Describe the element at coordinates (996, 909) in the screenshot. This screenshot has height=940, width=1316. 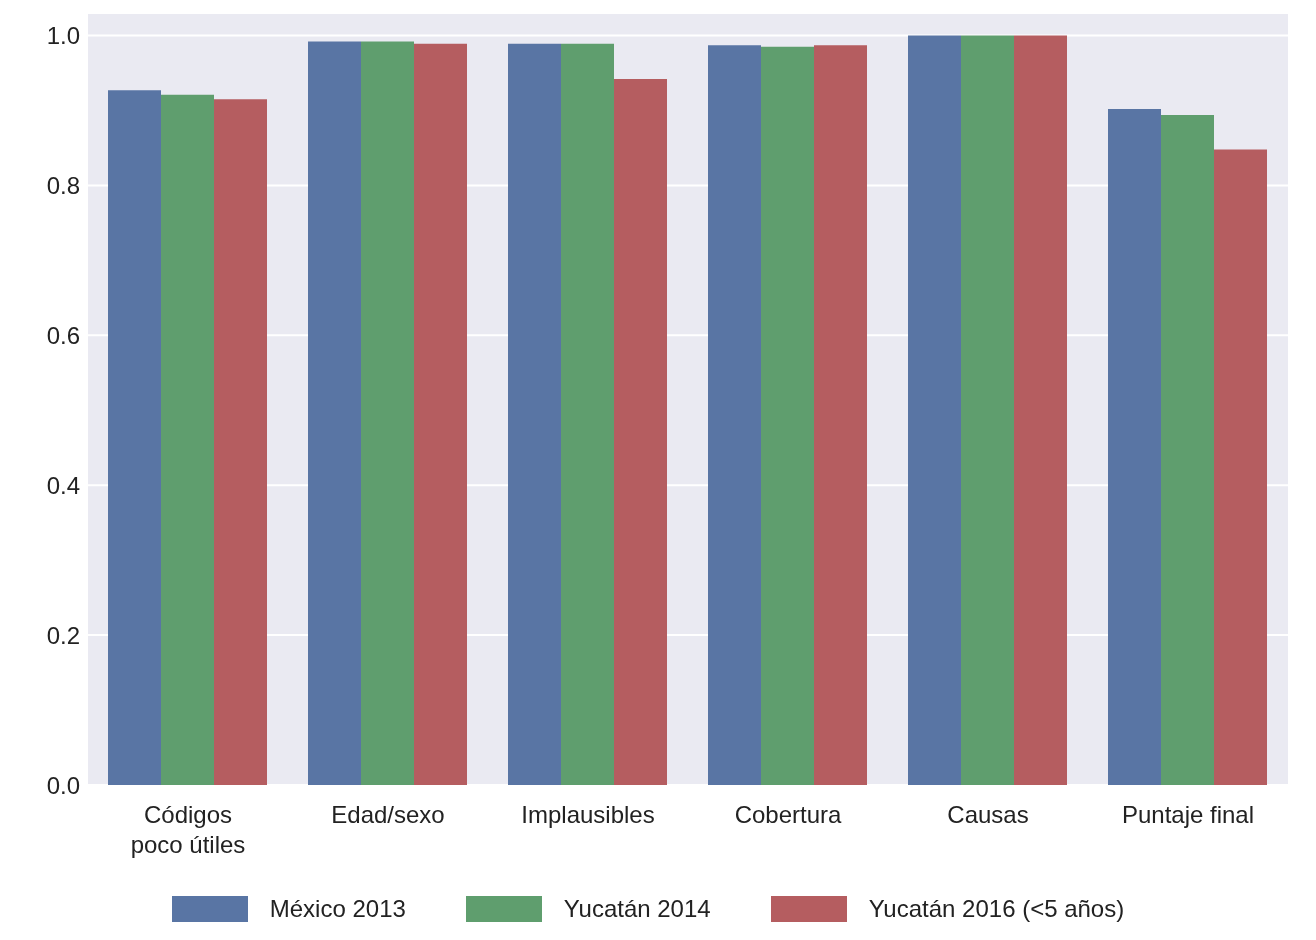
I see `legend-label: Yucatán 2016 (<5 años)` at that location.